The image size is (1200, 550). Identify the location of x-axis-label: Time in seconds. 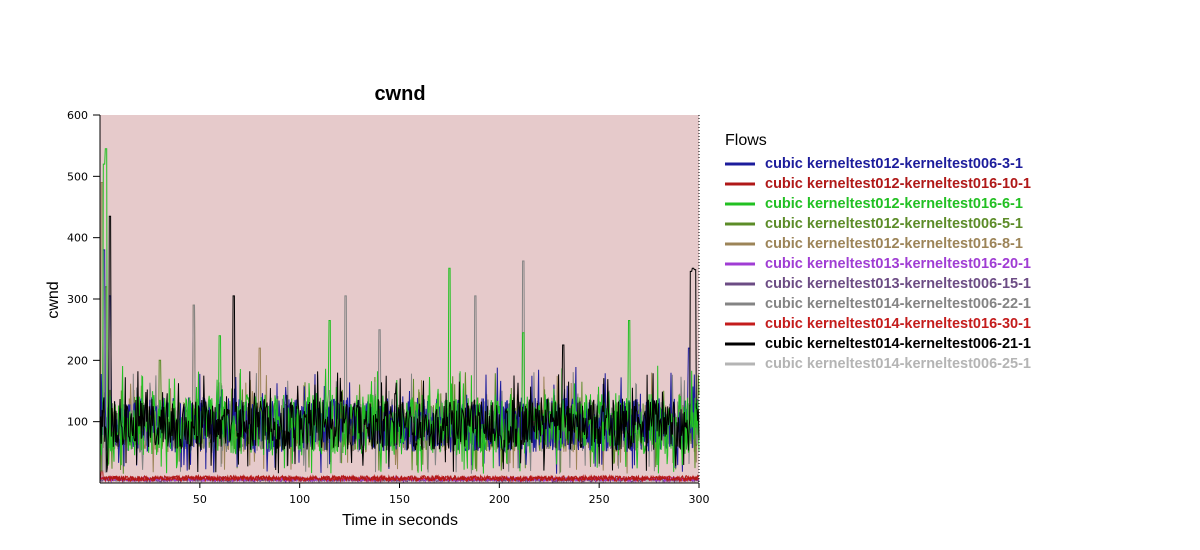
(400, 520).